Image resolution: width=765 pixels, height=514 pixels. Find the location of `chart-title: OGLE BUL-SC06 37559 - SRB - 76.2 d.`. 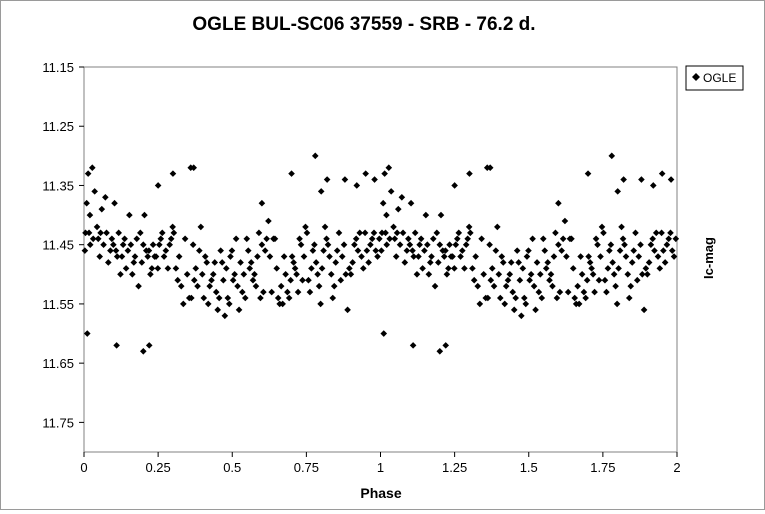

chart-title: OGLE BUL-SC06 37559 - SRB - 76.2 d. is located at coordinates (363, 24).